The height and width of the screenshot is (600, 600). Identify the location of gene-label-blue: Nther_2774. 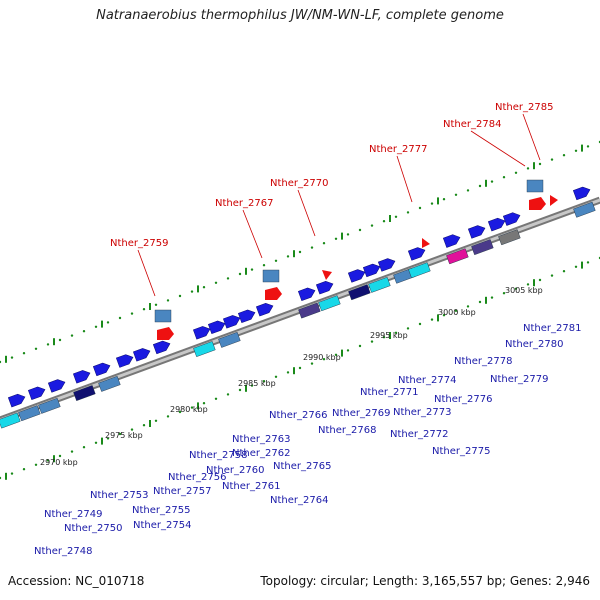
(427, 380).